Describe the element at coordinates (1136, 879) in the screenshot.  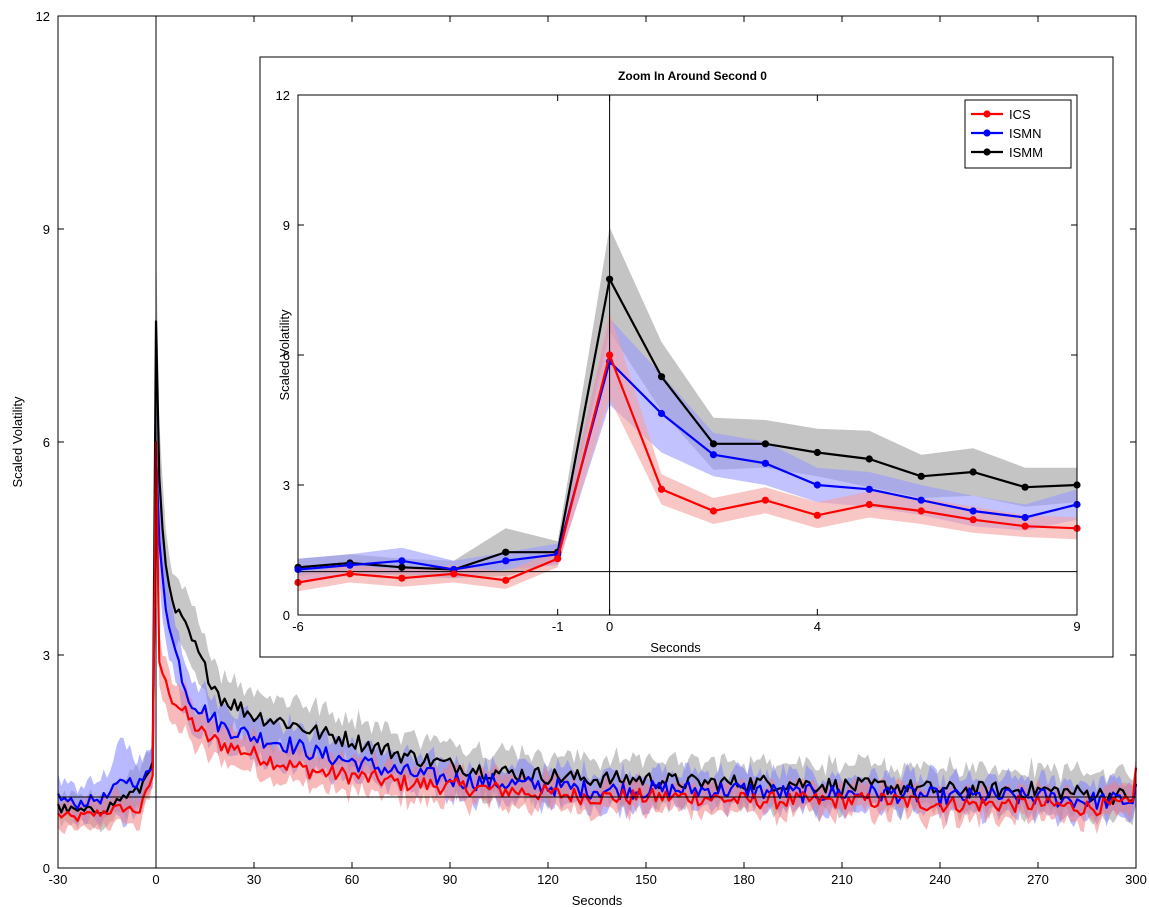
I see `main-x-tick-label: 300` at that location.